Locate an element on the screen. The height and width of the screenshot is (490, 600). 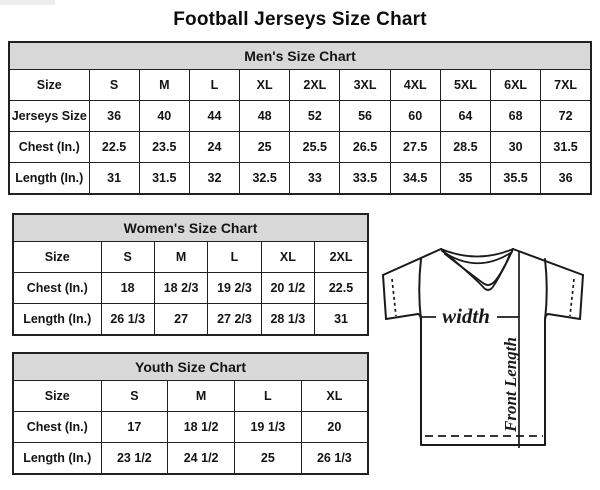
jersey-stitch-lines is located at coordinates (483, 357).